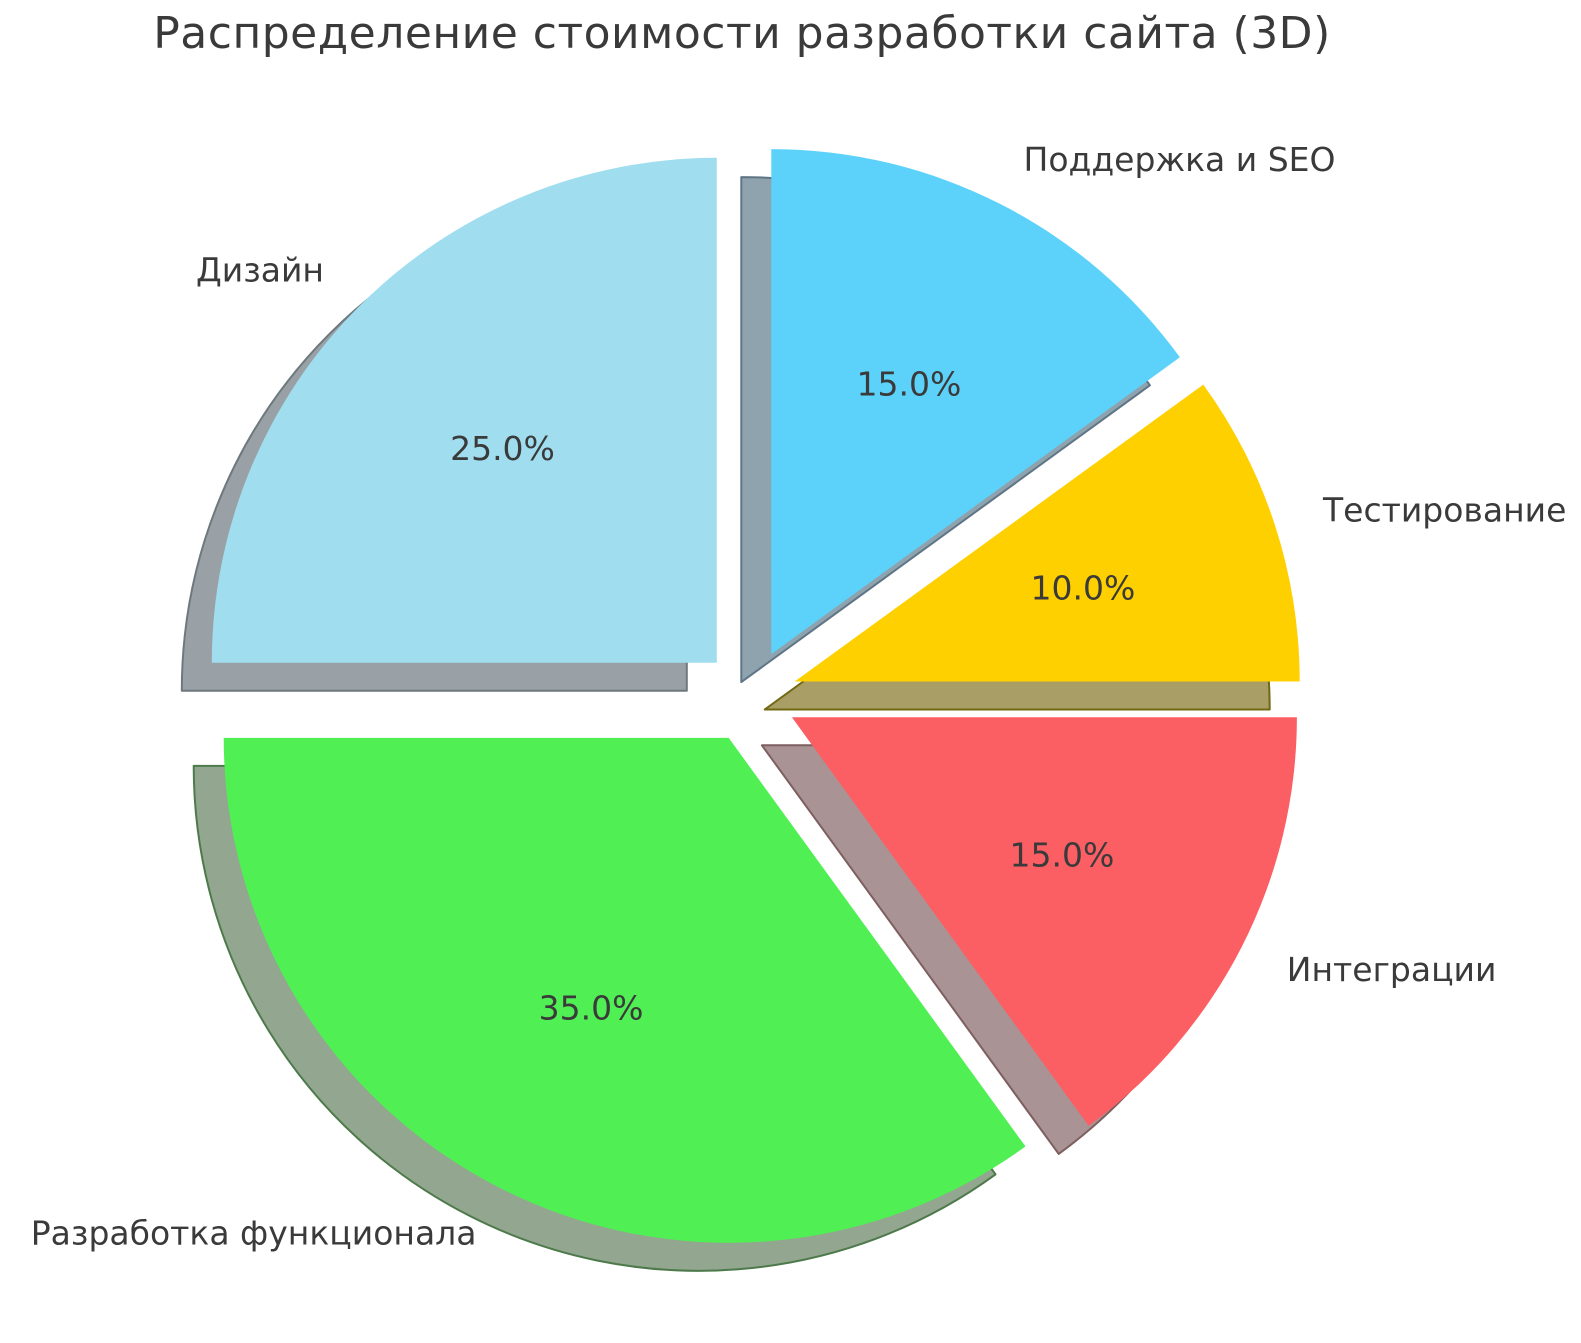 The height and width of the screenshot is (1343, 1581). Describe the element at coordinates (254, 1232) in the screenshot. I see `pie-label-development: Разработка функционала` at that location.